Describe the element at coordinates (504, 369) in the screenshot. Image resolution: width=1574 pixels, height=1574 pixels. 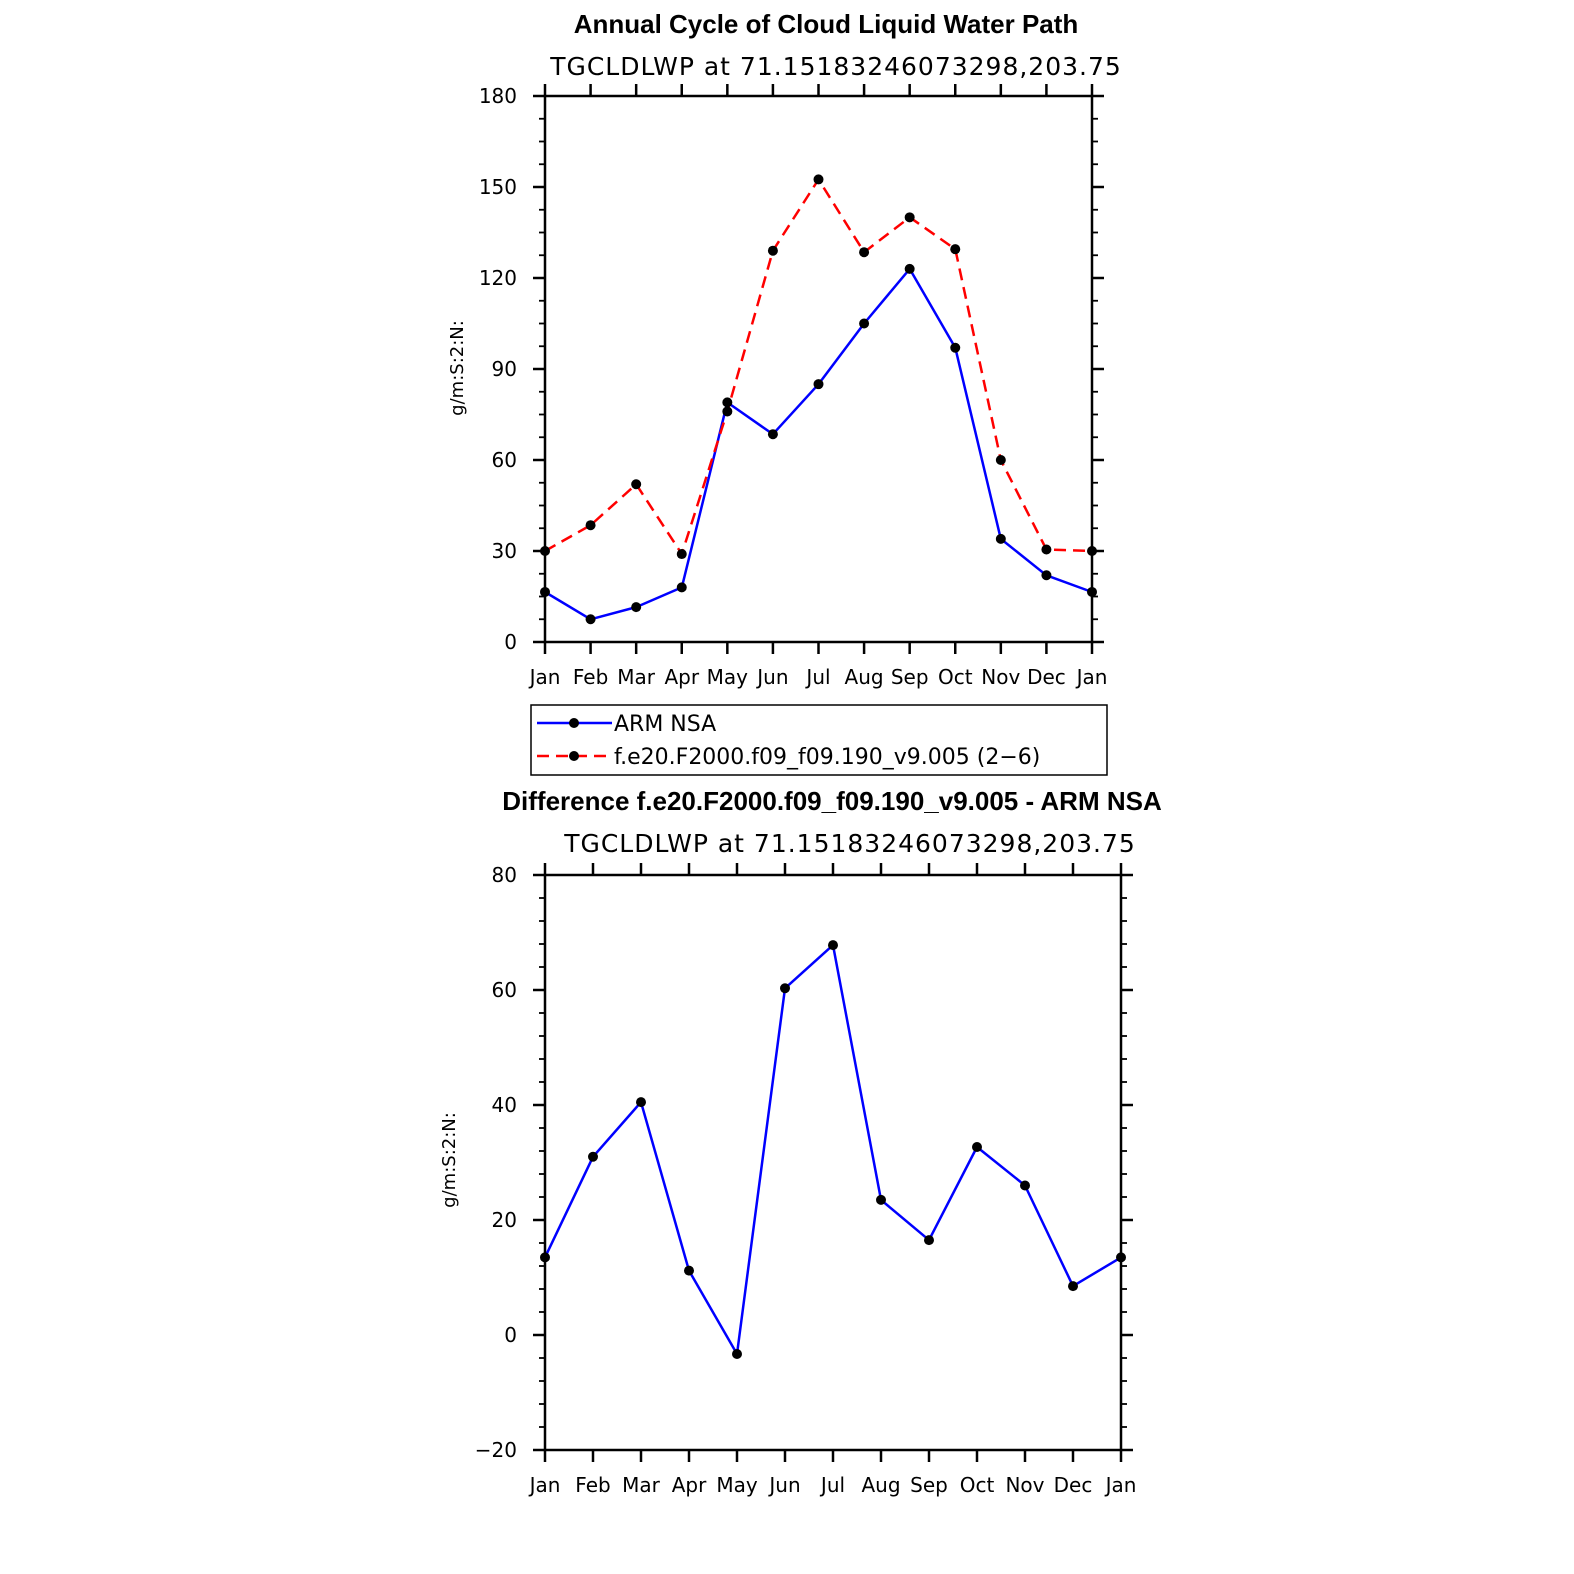
I see `chart1-ytick-label: 90` at that location.